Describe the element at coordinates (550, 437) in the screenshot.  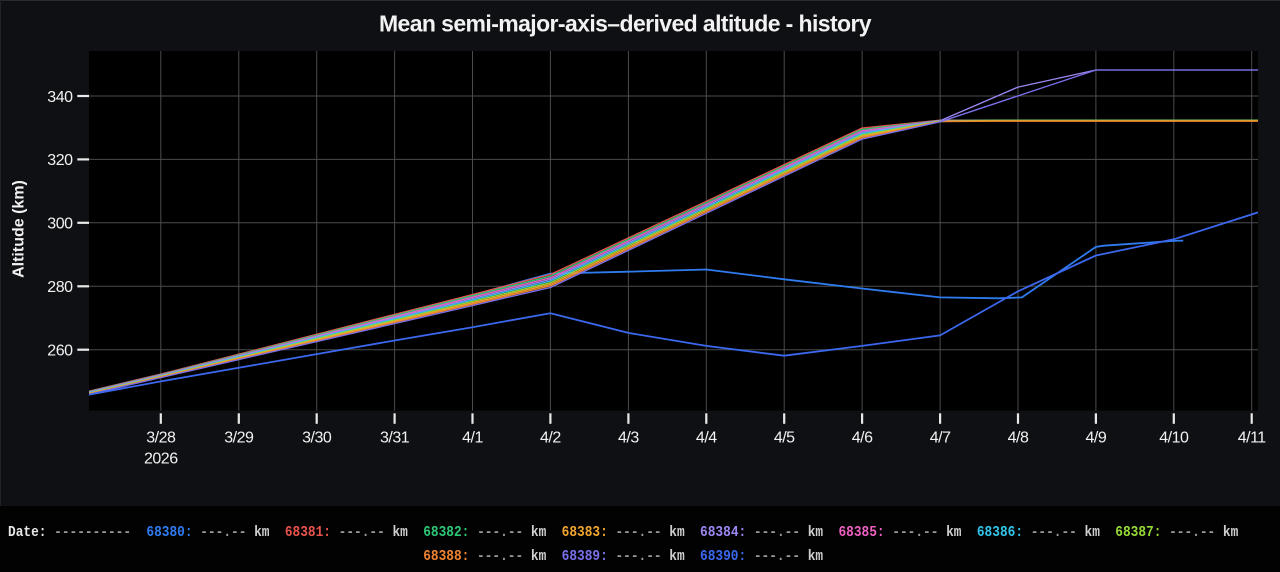
I see `svg-text: 4/2` at that location.